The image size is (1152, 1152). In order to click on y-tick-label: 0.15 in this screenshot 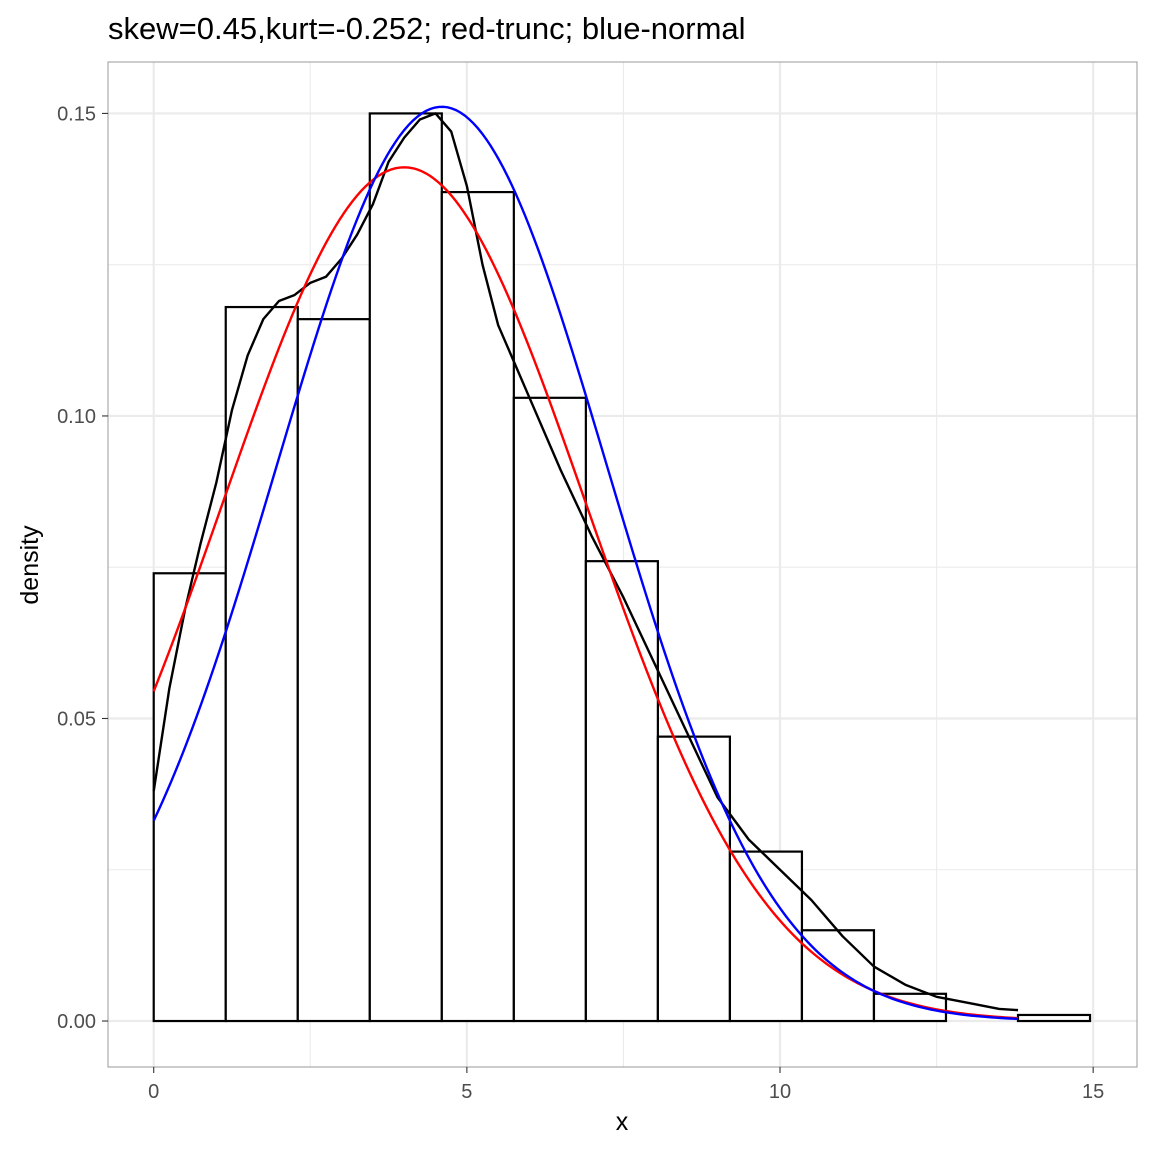, I will do `click(76, 114)`.